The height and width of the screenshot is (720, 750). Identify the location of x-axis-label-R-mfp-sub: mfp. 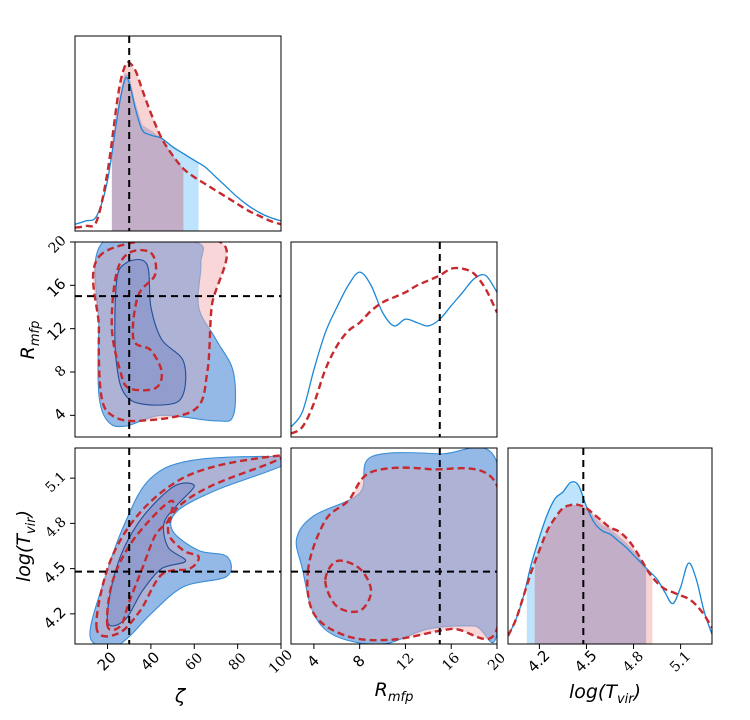
(401, 697).